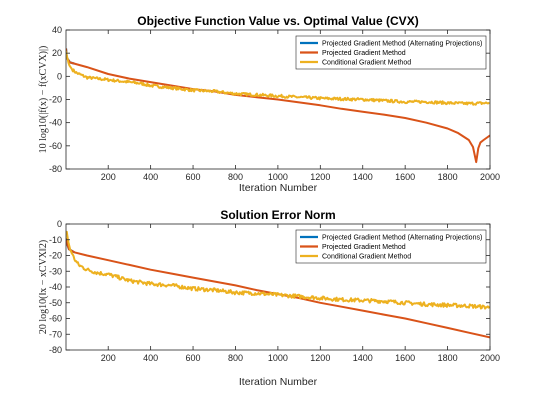 This screenshot has height=405, width=540. Describe the element at coordinates (55, 271) in the screenshot. I see `y-tick-label: -30` at that location.